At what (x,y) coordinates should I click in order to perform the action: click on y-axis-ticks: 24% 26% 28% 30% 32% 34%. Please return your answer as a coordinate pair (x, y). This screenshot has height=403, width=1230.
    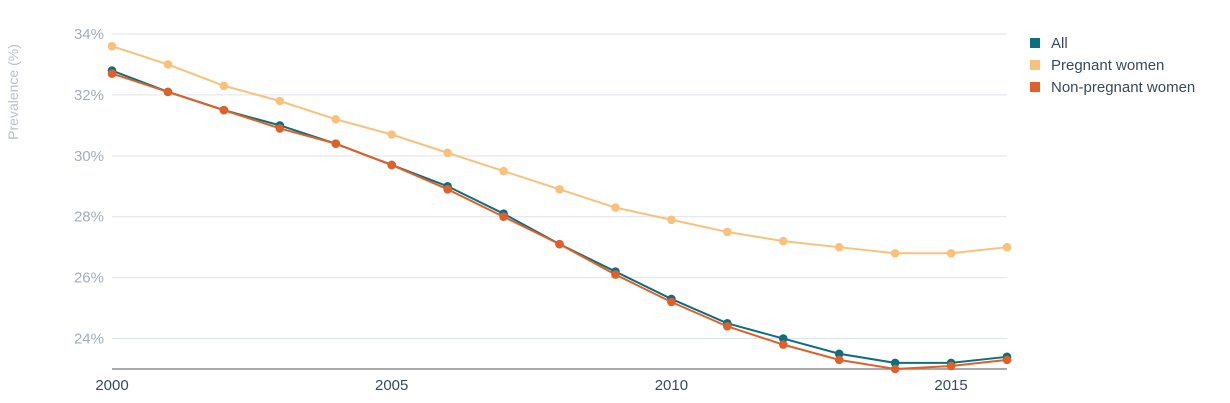
    Looking at the image, I should click on (89, 187).